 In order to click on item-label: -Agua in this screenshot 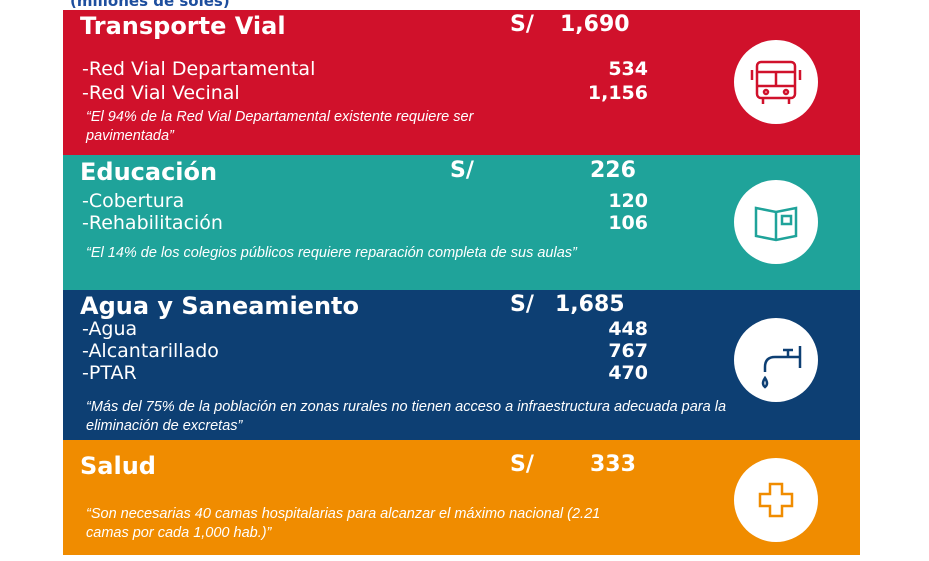, I will do `click(110, 329)`.